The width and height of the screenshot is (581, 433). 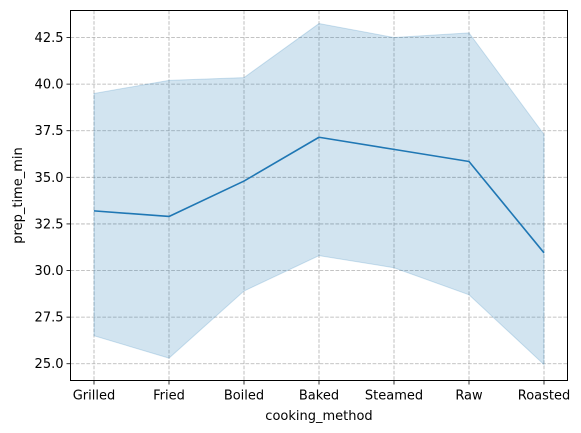 What do you see at coordinates (18, 195) in the screenshot?
I see `y-axis-label: prep_time_min` at bounding box center [18, 195].